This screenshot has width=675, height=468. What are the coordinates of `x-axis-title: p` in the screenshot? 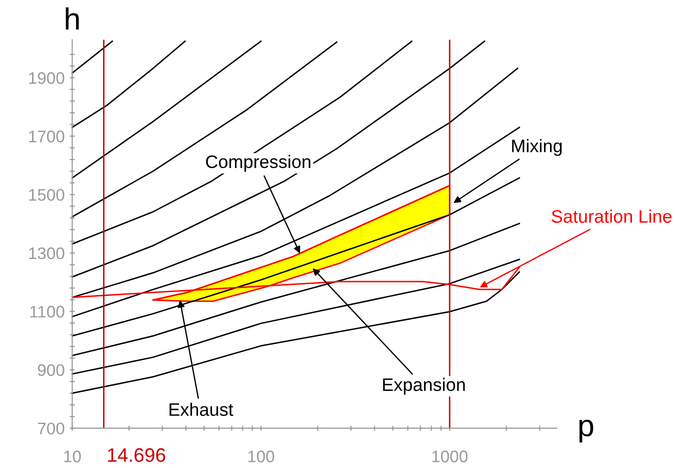 It's located at (586, 431).